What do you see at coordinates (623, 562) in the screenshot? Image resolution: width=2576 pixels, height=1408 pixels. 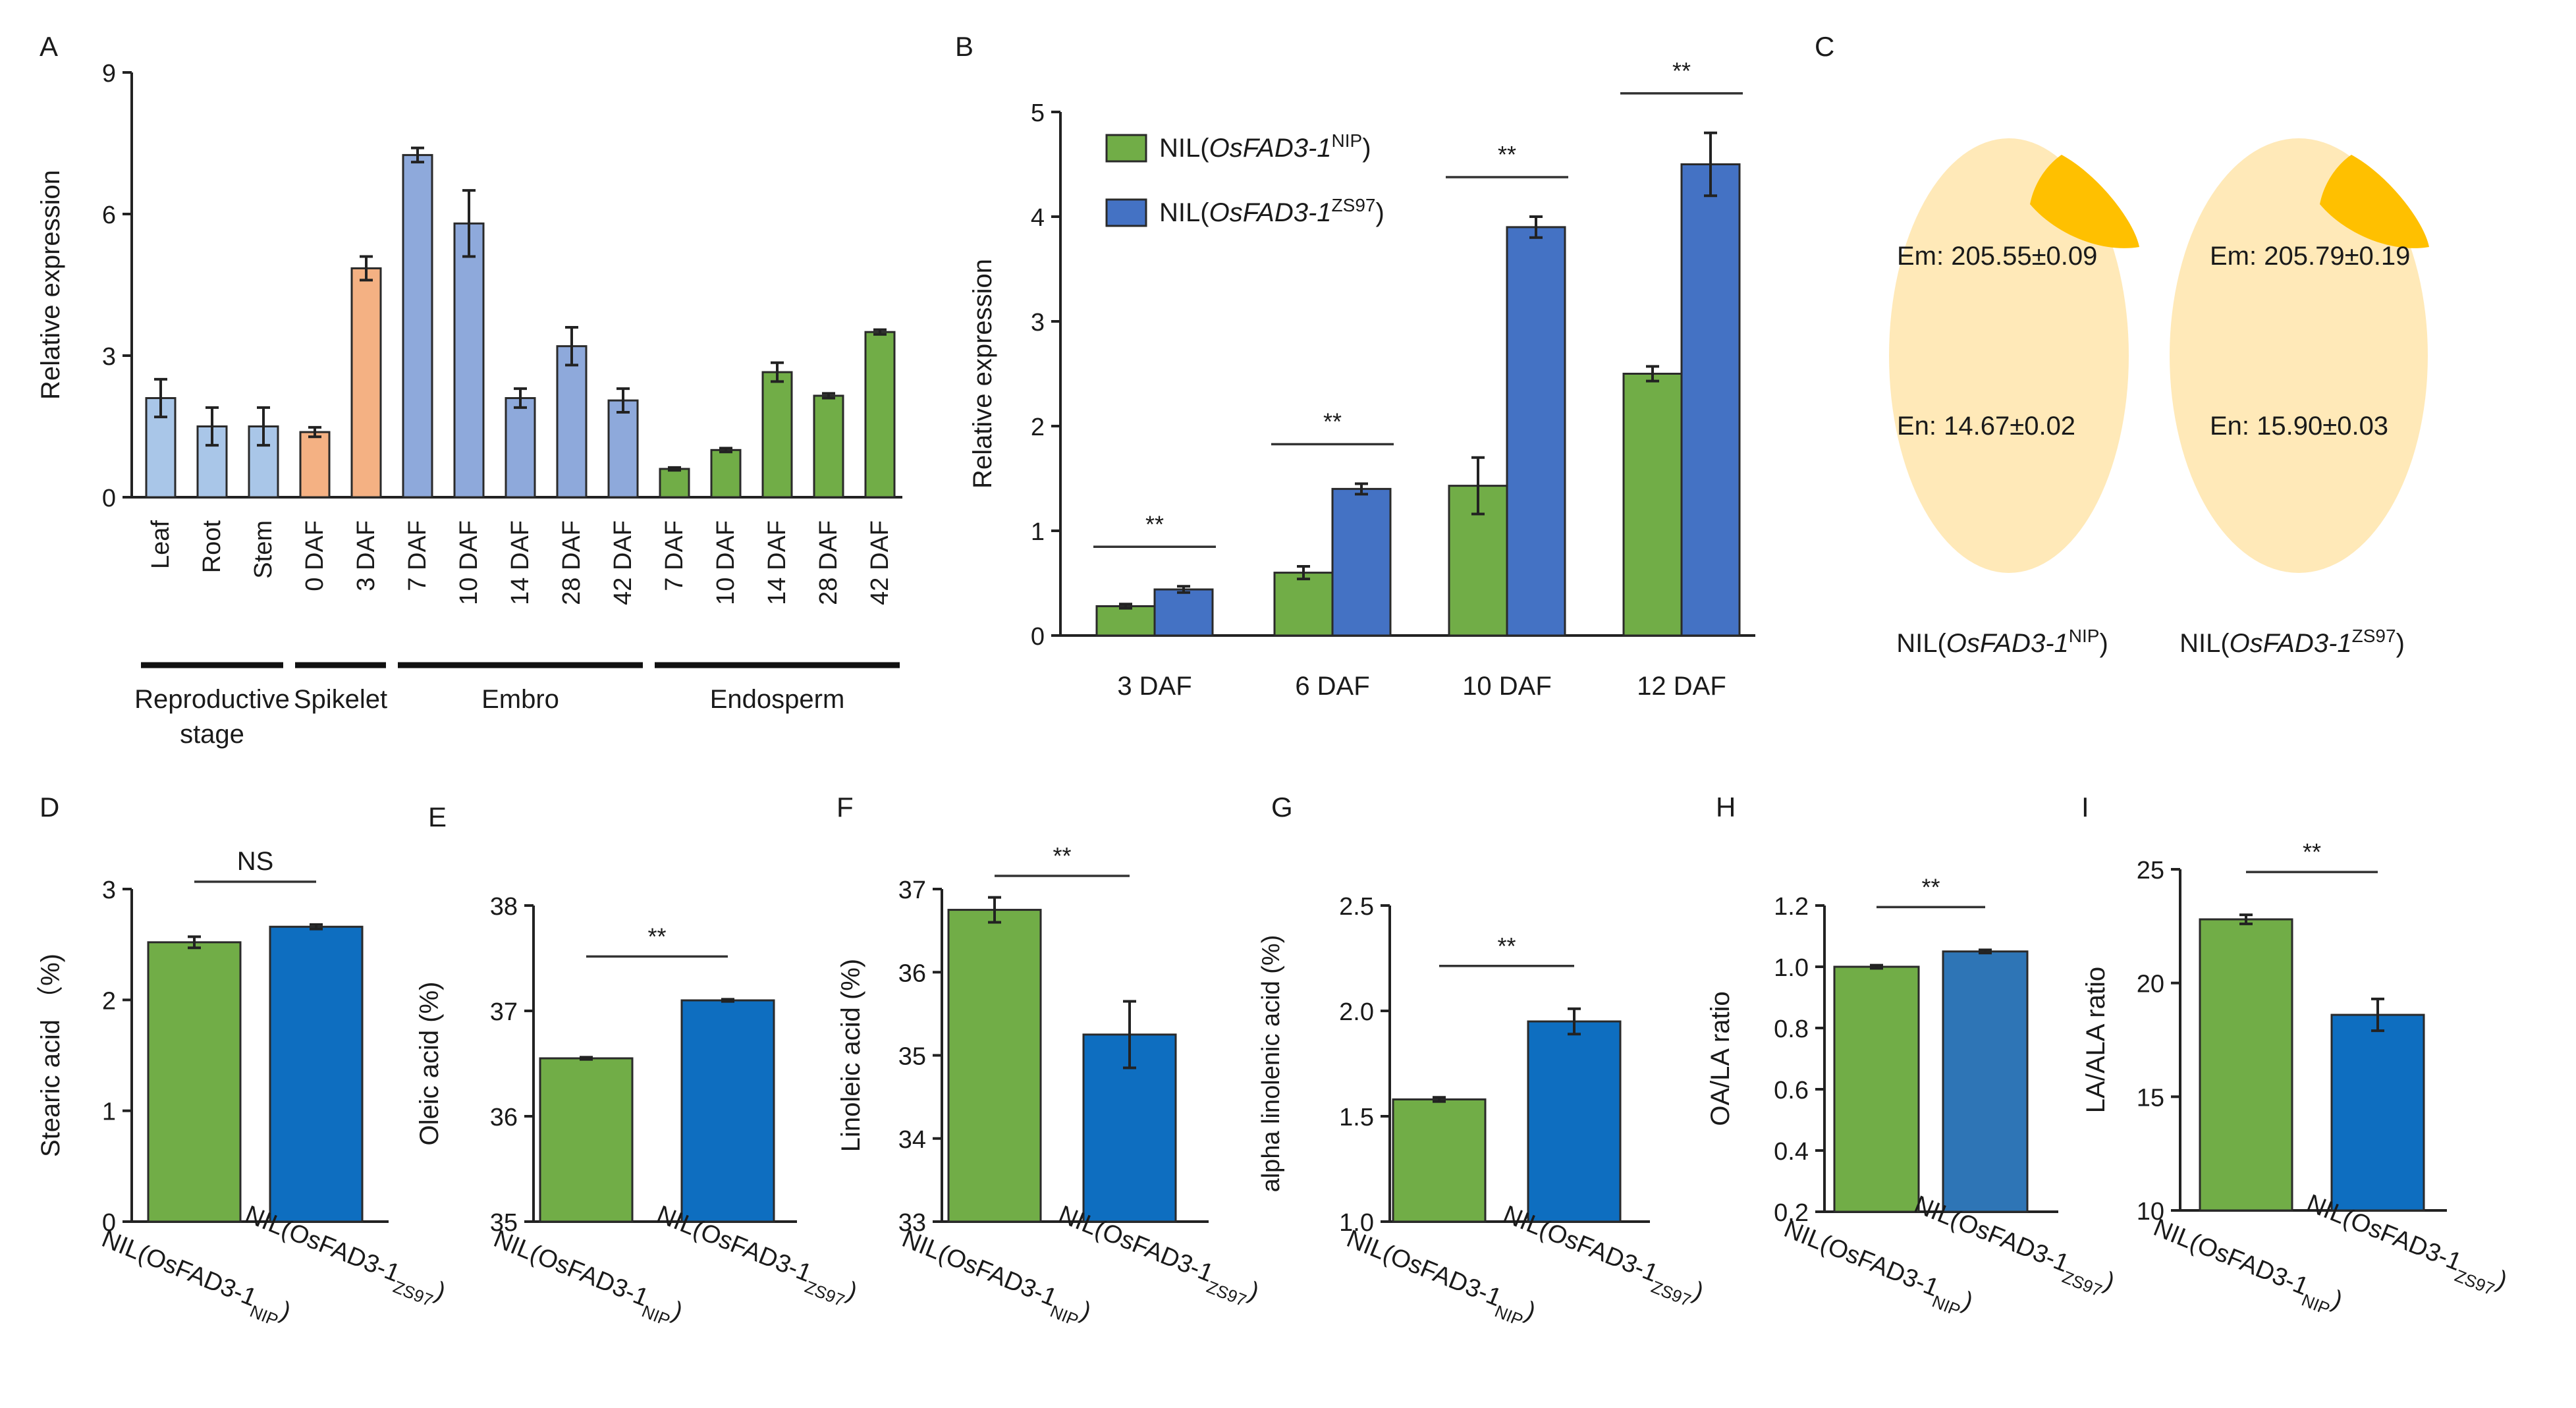 I see `panel-a-x-tick-label: 42 DAF` at bounding box center [623, 562].